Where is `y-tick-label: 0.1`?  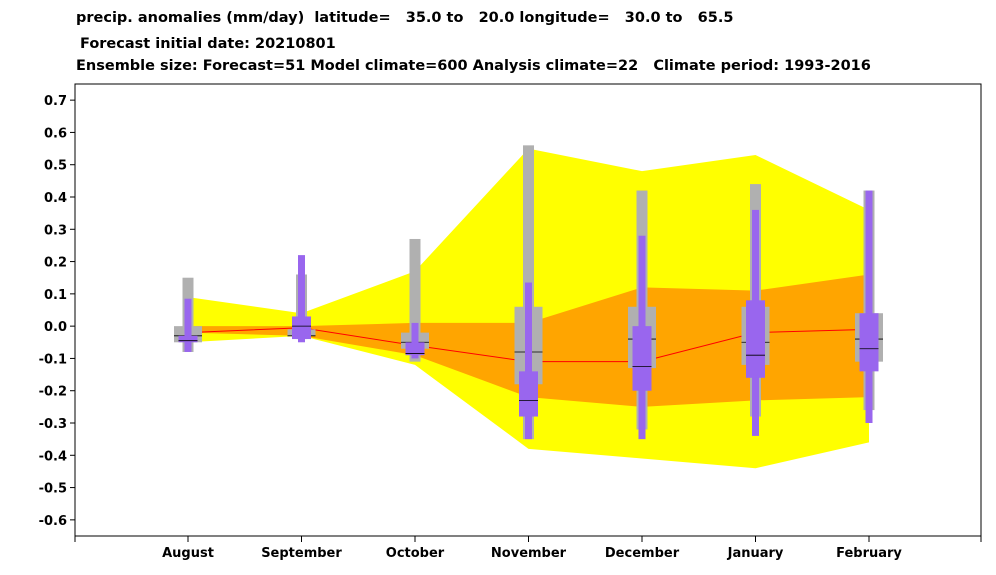
y-tick-label: 0.1 is located at coordinates (55, 295).